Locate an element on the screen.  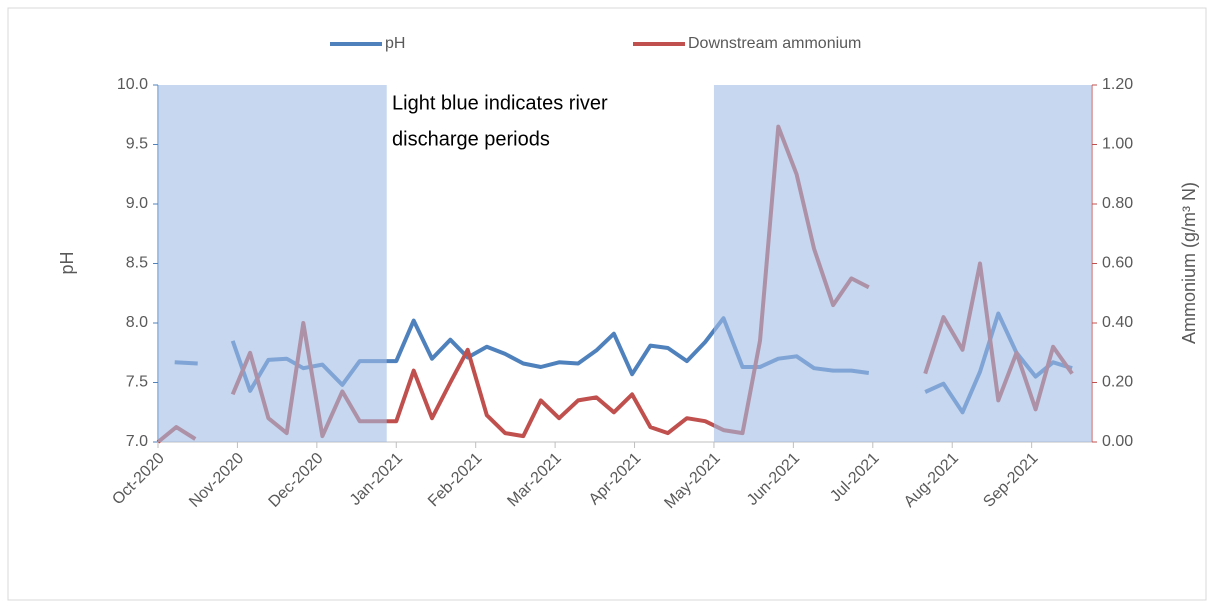
y2-tick-label: 0.40 is located at coordinates (1117, 322).